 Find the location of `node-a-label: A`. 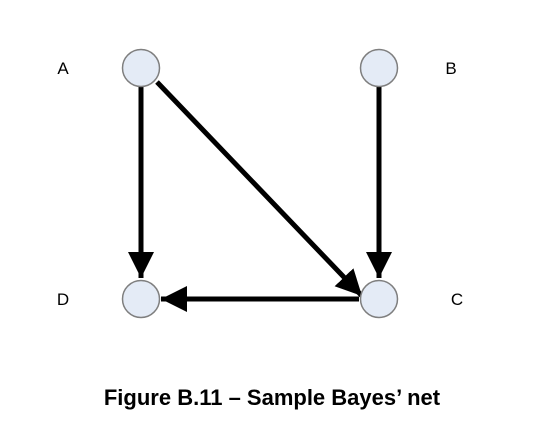

node-a-label: A is located at coordinates (63, 68).